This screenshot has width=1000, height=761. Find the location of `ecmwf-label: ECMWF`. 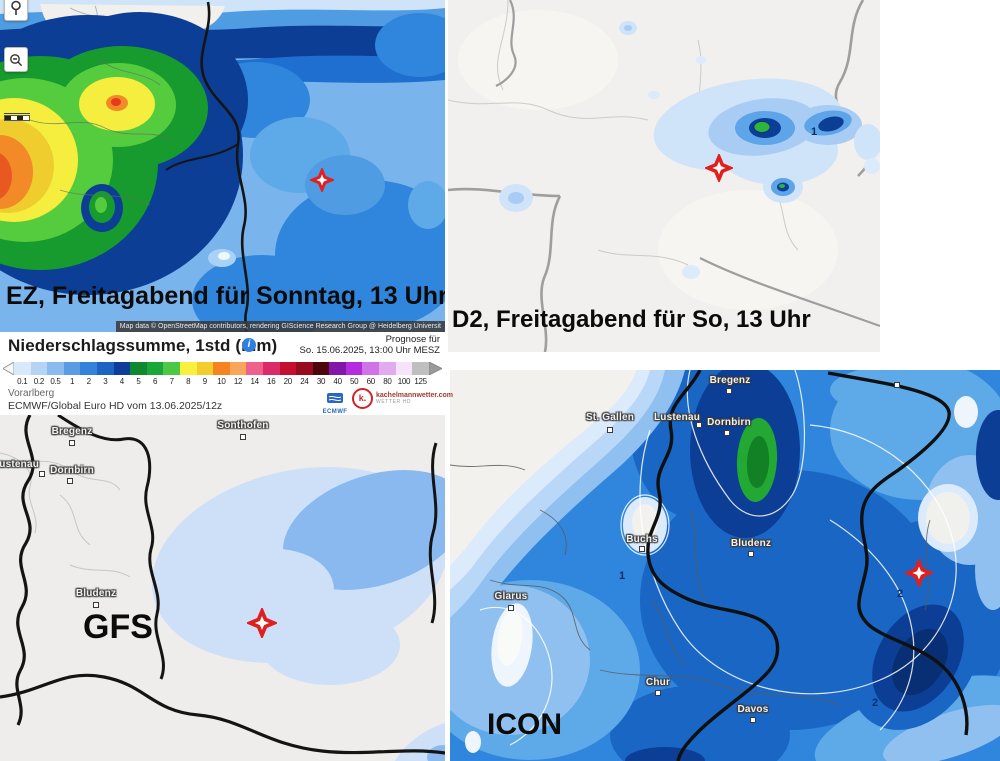

ecmwf-label: ECMWF is located at coordinates (335, 412).